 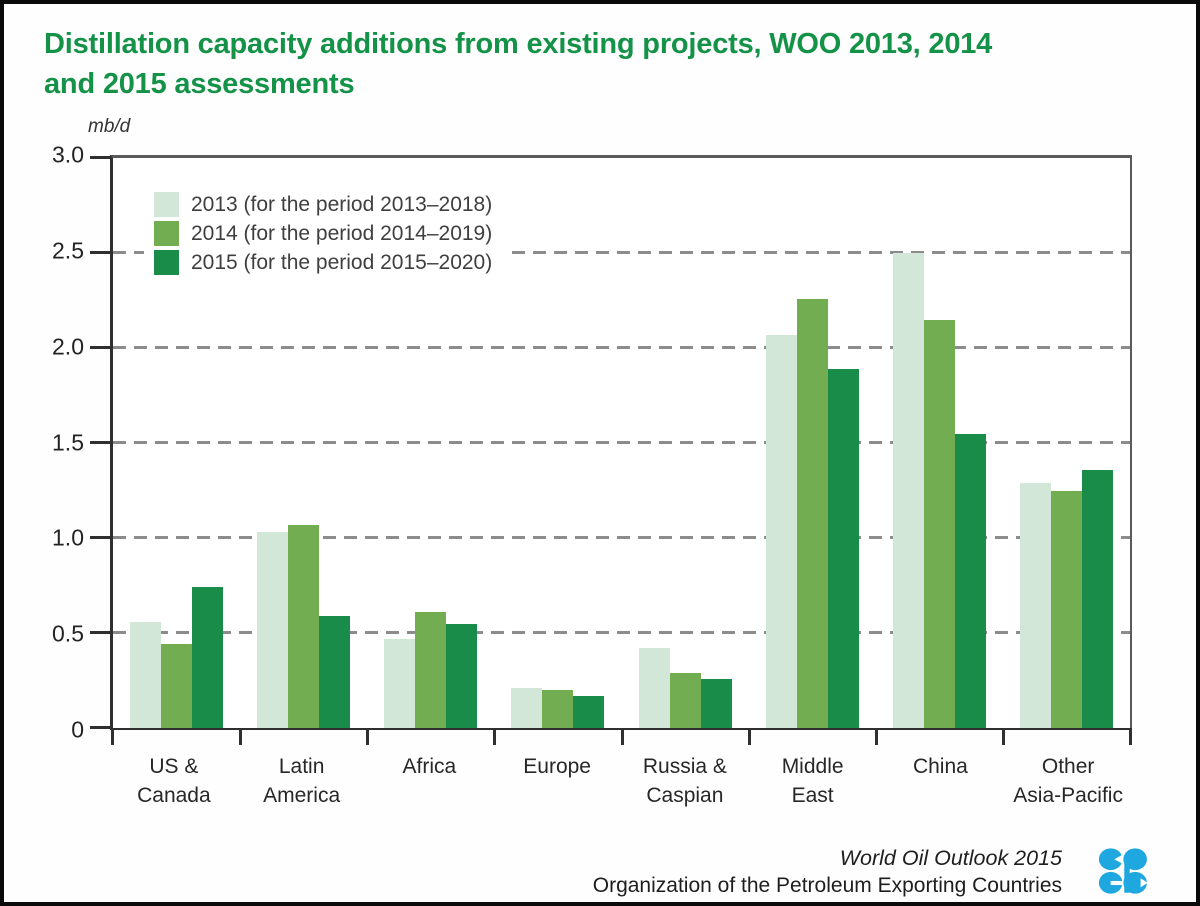 I want to click on legend-row-2014: 2014 (for the period 2014–2019), so click(x=323, y=233).